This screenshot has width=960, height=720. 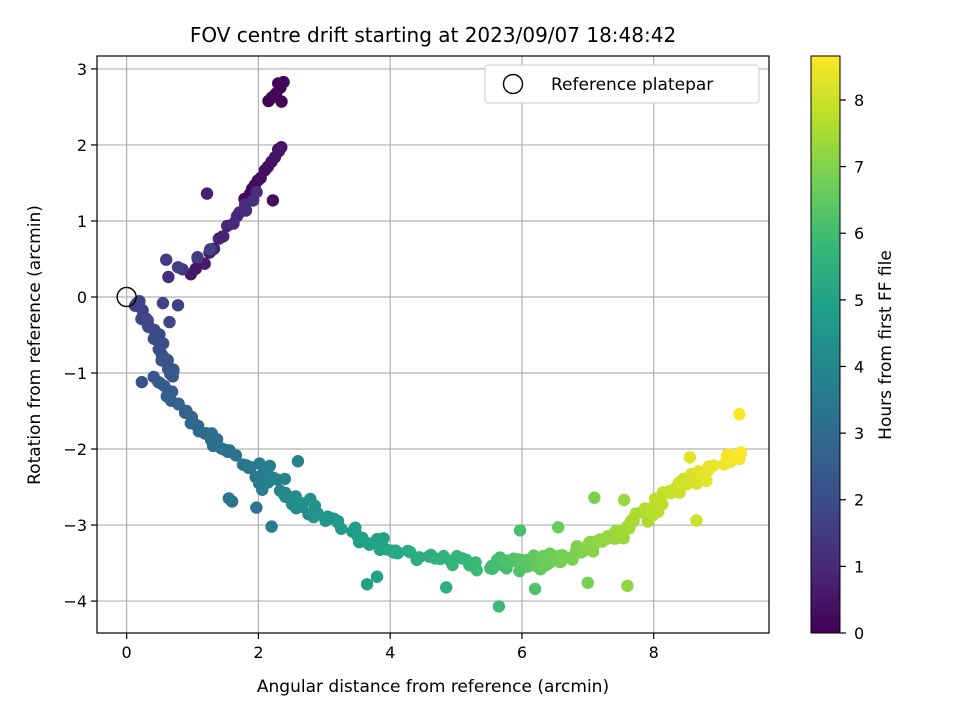 I want to click on colorbar, so click(x=825, y=344).